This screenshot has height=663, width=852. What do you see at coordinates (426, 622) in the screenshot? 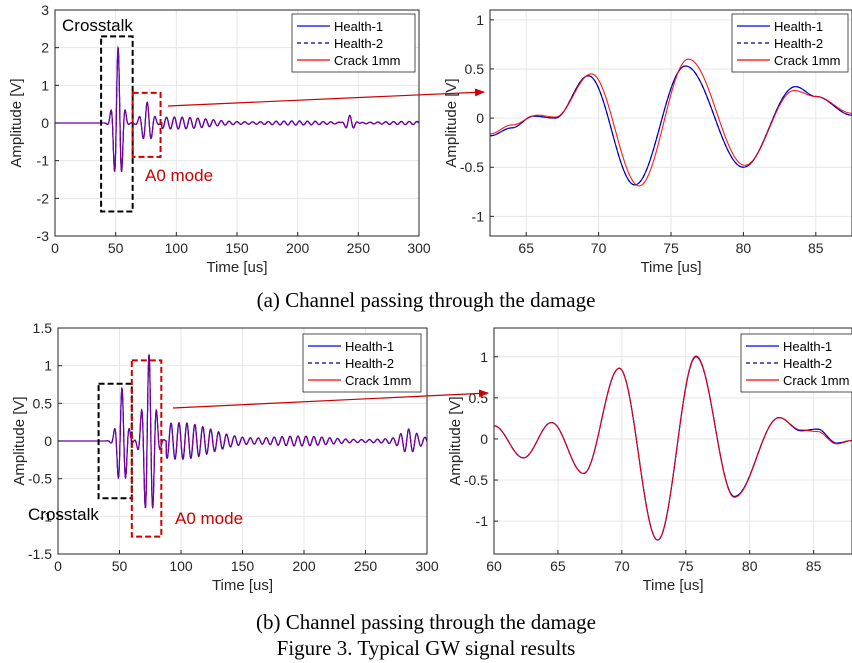
I see `row-b-caption: (b) Channel passing through the damage` at bounding box center [426, 622].